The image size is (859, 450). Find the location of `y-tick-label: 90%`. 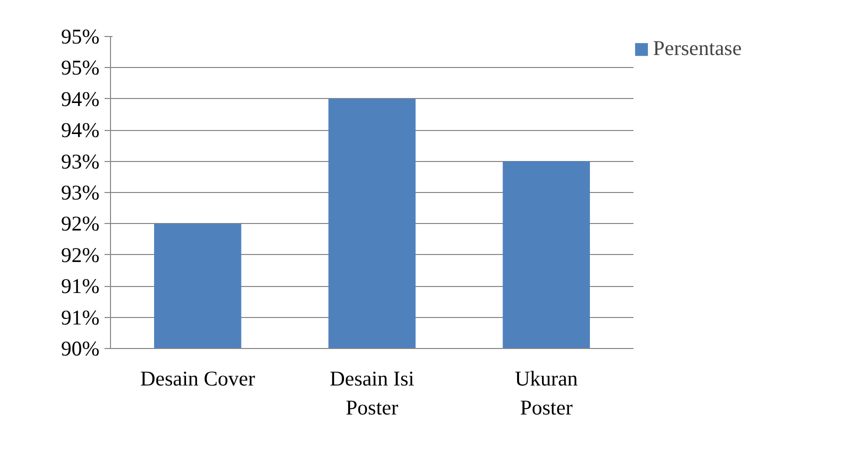

y-tick-label: 90% is located at coordinates (80, 348).